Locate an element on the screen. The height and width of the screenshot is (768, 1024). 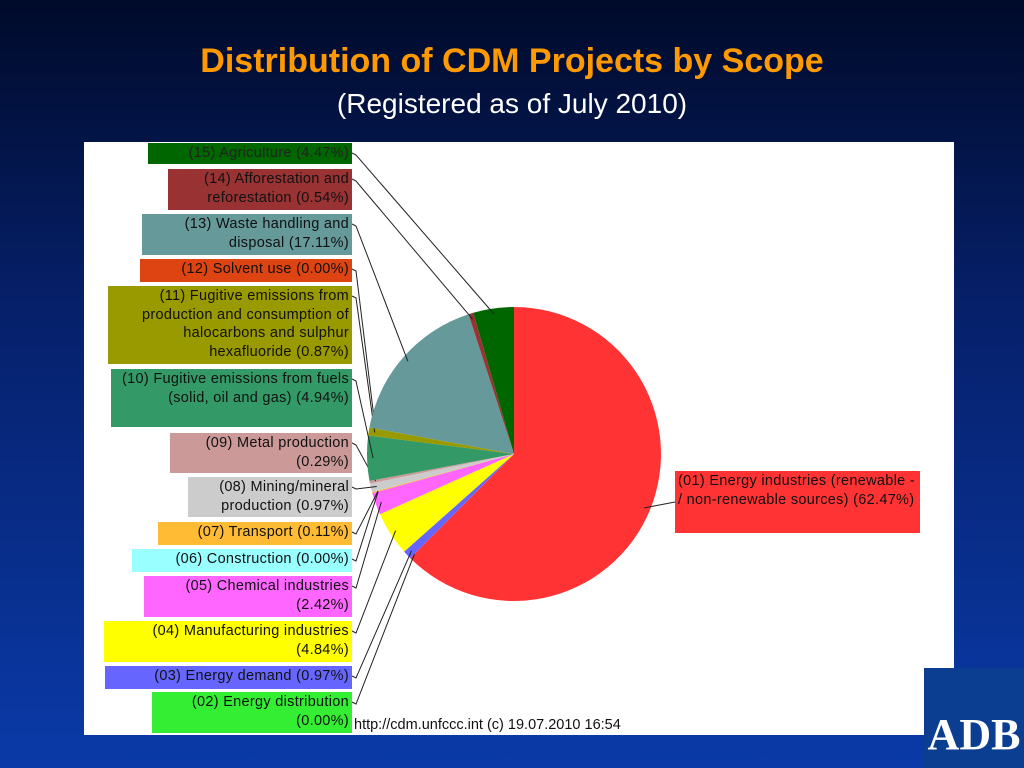
slide-subtitle: (Registered as of July 2010) is located at coordinates (512, 103).